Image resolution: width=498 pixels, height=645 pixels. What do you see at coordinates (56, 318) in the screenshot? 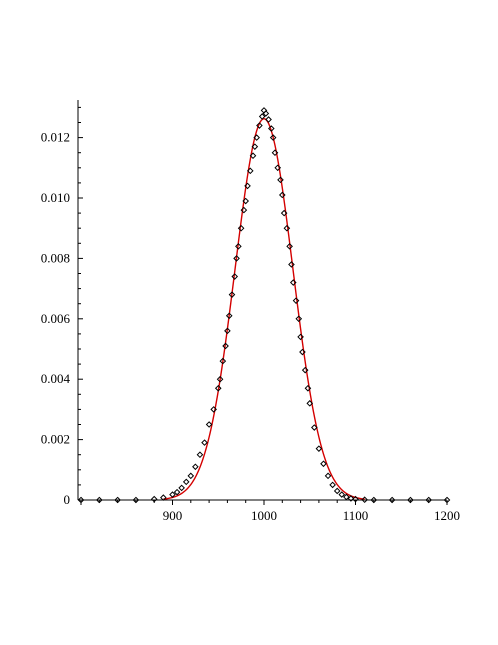
I see `y-tick-label: 0.006` at bounding box center [56, 318].